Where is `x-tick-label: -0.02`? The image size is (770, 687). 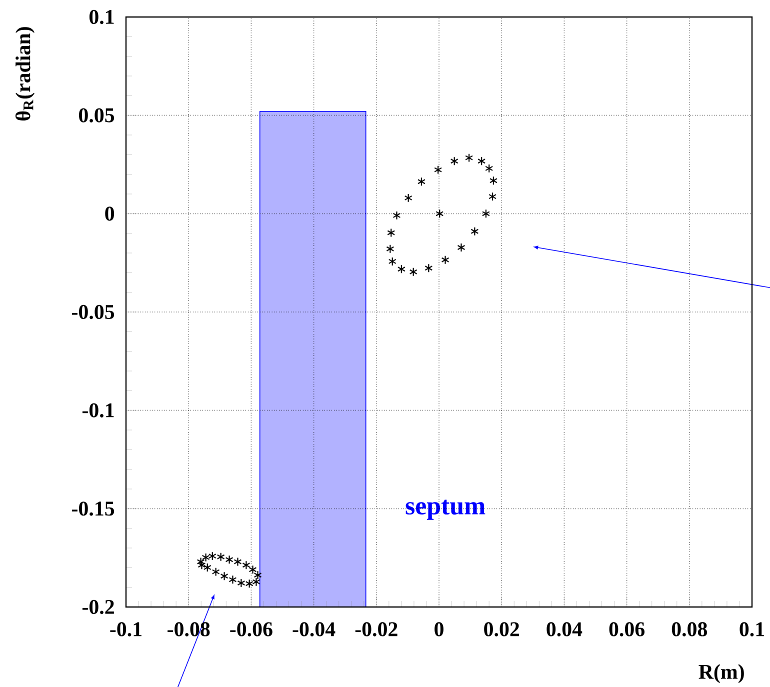
x-tick-label: -0.02 is located at coordinates (376, 629).